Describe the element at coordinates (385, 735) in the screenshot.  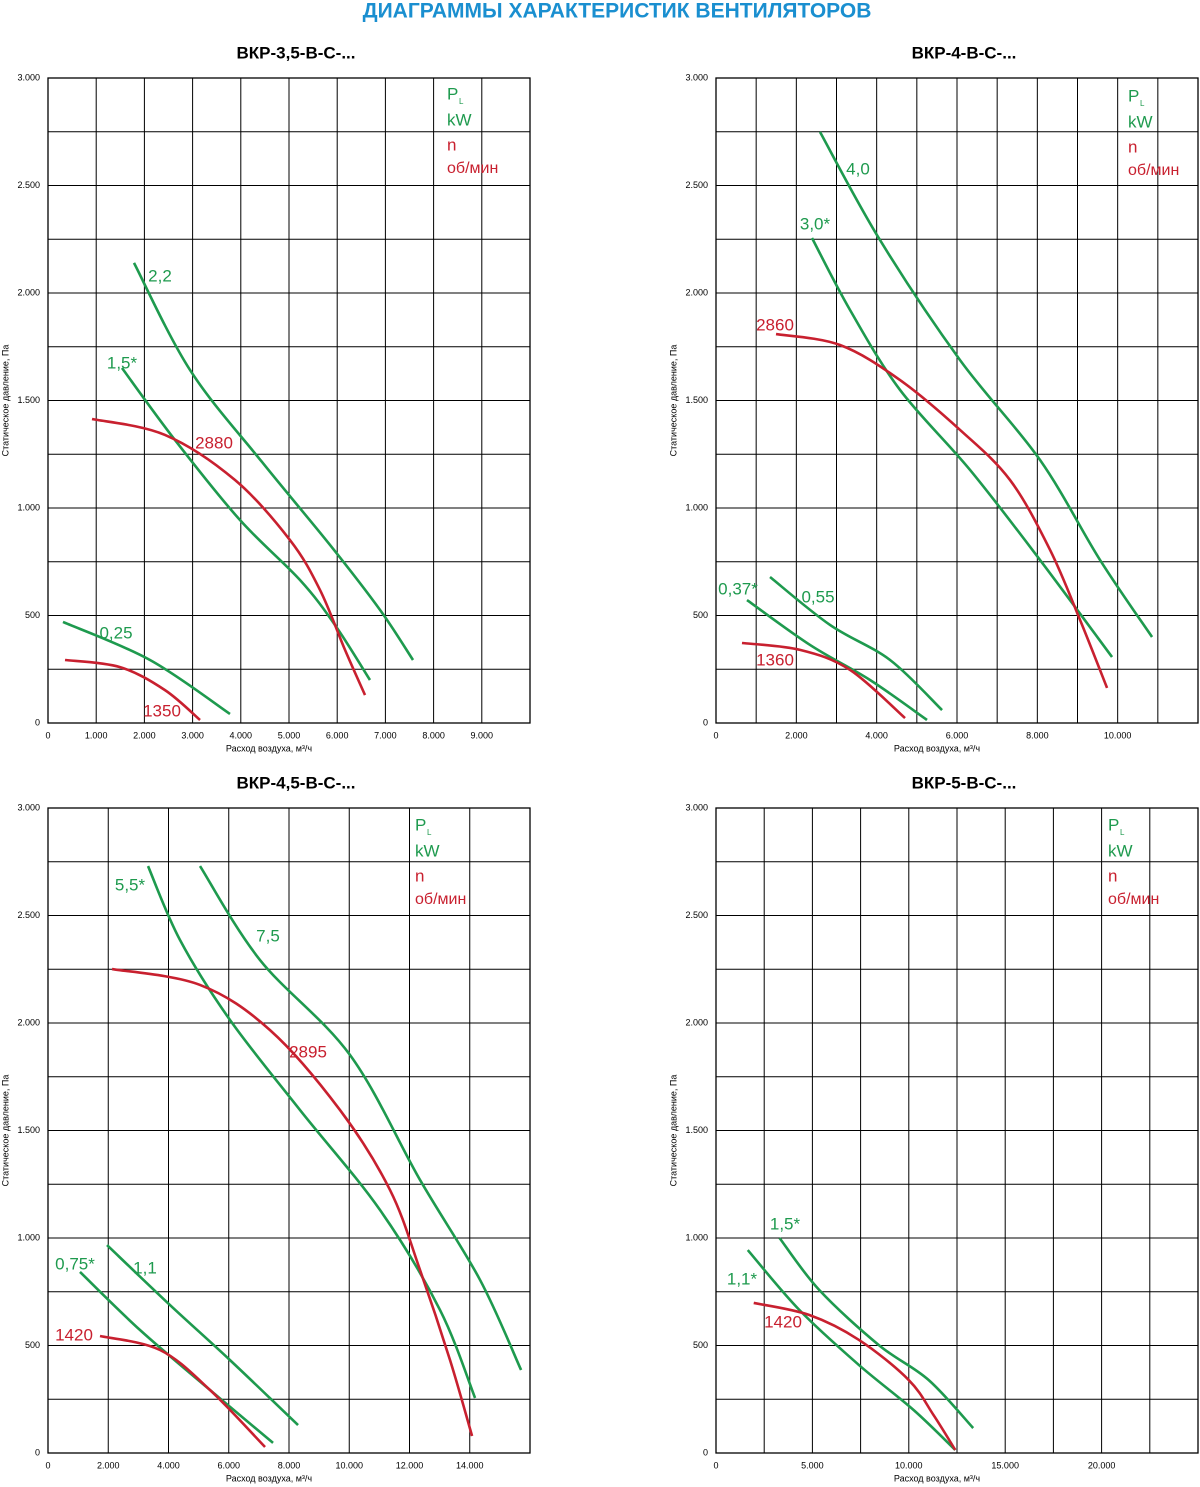
I see `x-tick-label: 7.000` at that location.